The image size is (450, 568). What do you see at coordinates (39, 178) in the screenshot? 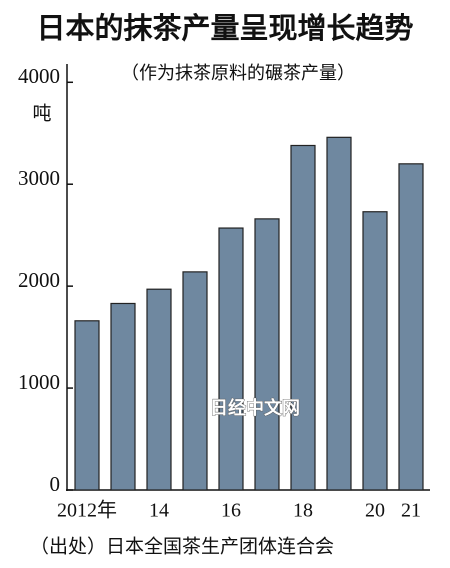
I see `y-tick-label: 3000` at bounding box center [39, 178].